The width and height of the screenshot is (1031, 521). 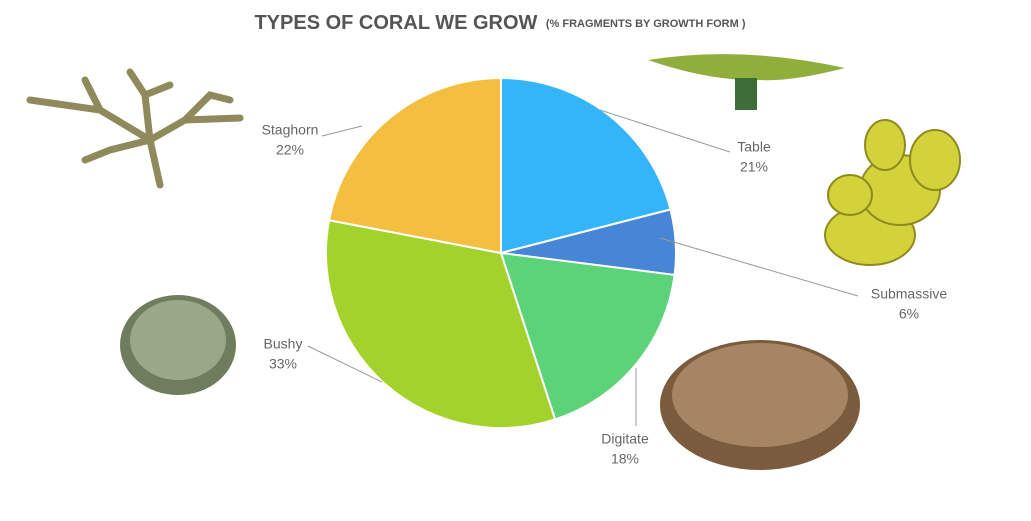 I want to click on coral-bushy-image, so click(x=178, y=345).